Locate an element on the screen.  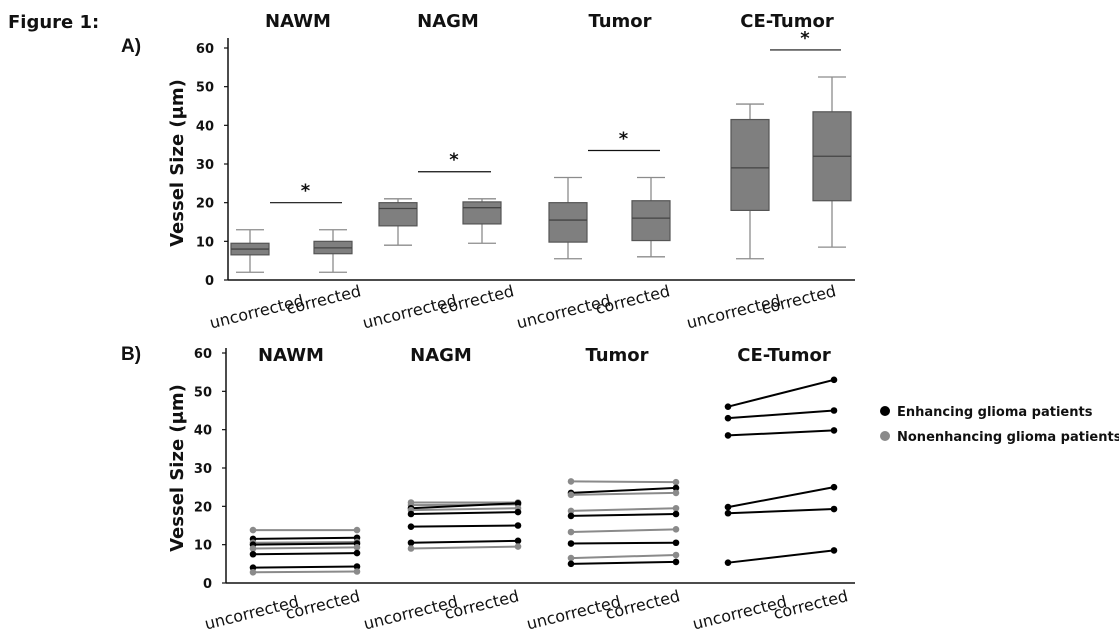
panel-a-y-tick-label: 30 is located at coordinates (205, 165).